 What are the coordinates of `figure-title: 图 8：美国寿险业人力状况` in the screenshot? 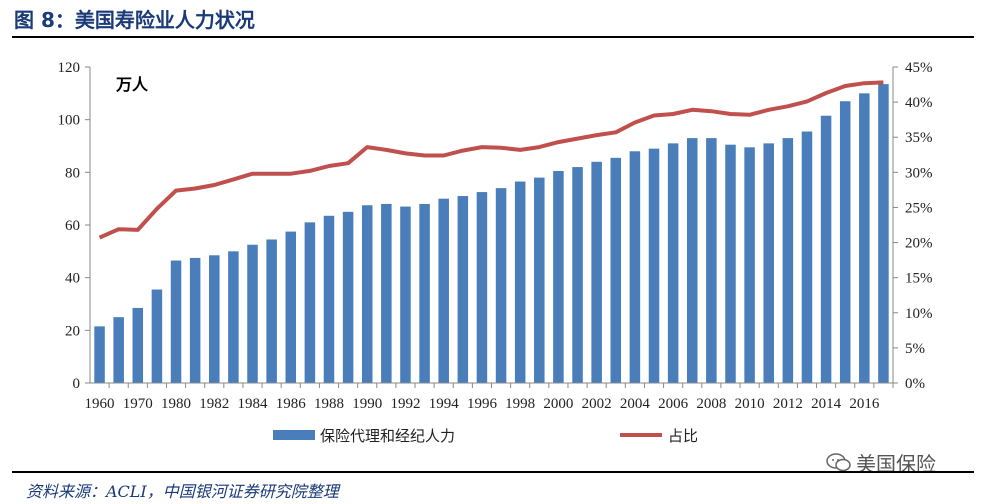 It's located at (134, 20).